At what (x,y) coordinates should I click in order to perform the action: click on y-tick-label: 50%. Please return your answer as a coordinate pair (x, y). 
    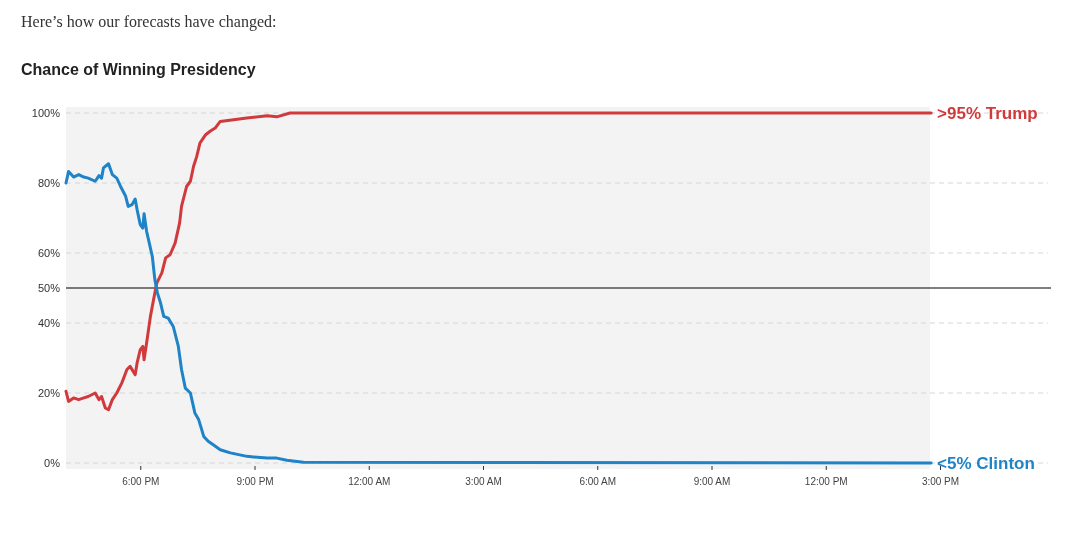
    Looking at the image, I should click on (49, 288).